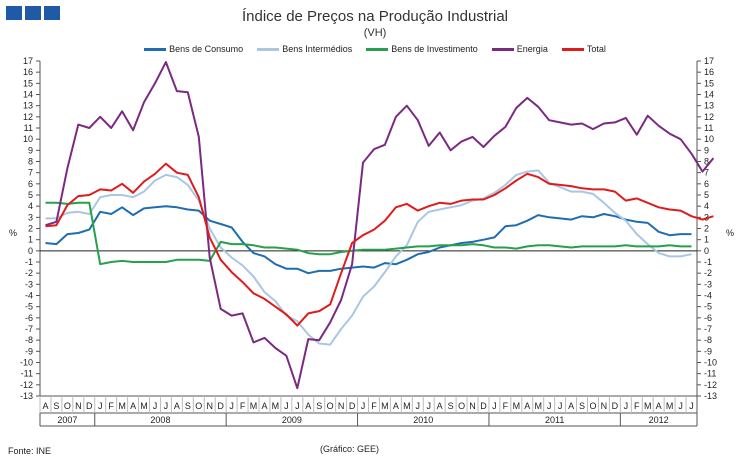 The width and height of the screenshot is (750, 461). What do you see at coordinates (30, 150) in the screenshot?
I see `y-tick-label-left: 9` at bounding box center [30, 150].